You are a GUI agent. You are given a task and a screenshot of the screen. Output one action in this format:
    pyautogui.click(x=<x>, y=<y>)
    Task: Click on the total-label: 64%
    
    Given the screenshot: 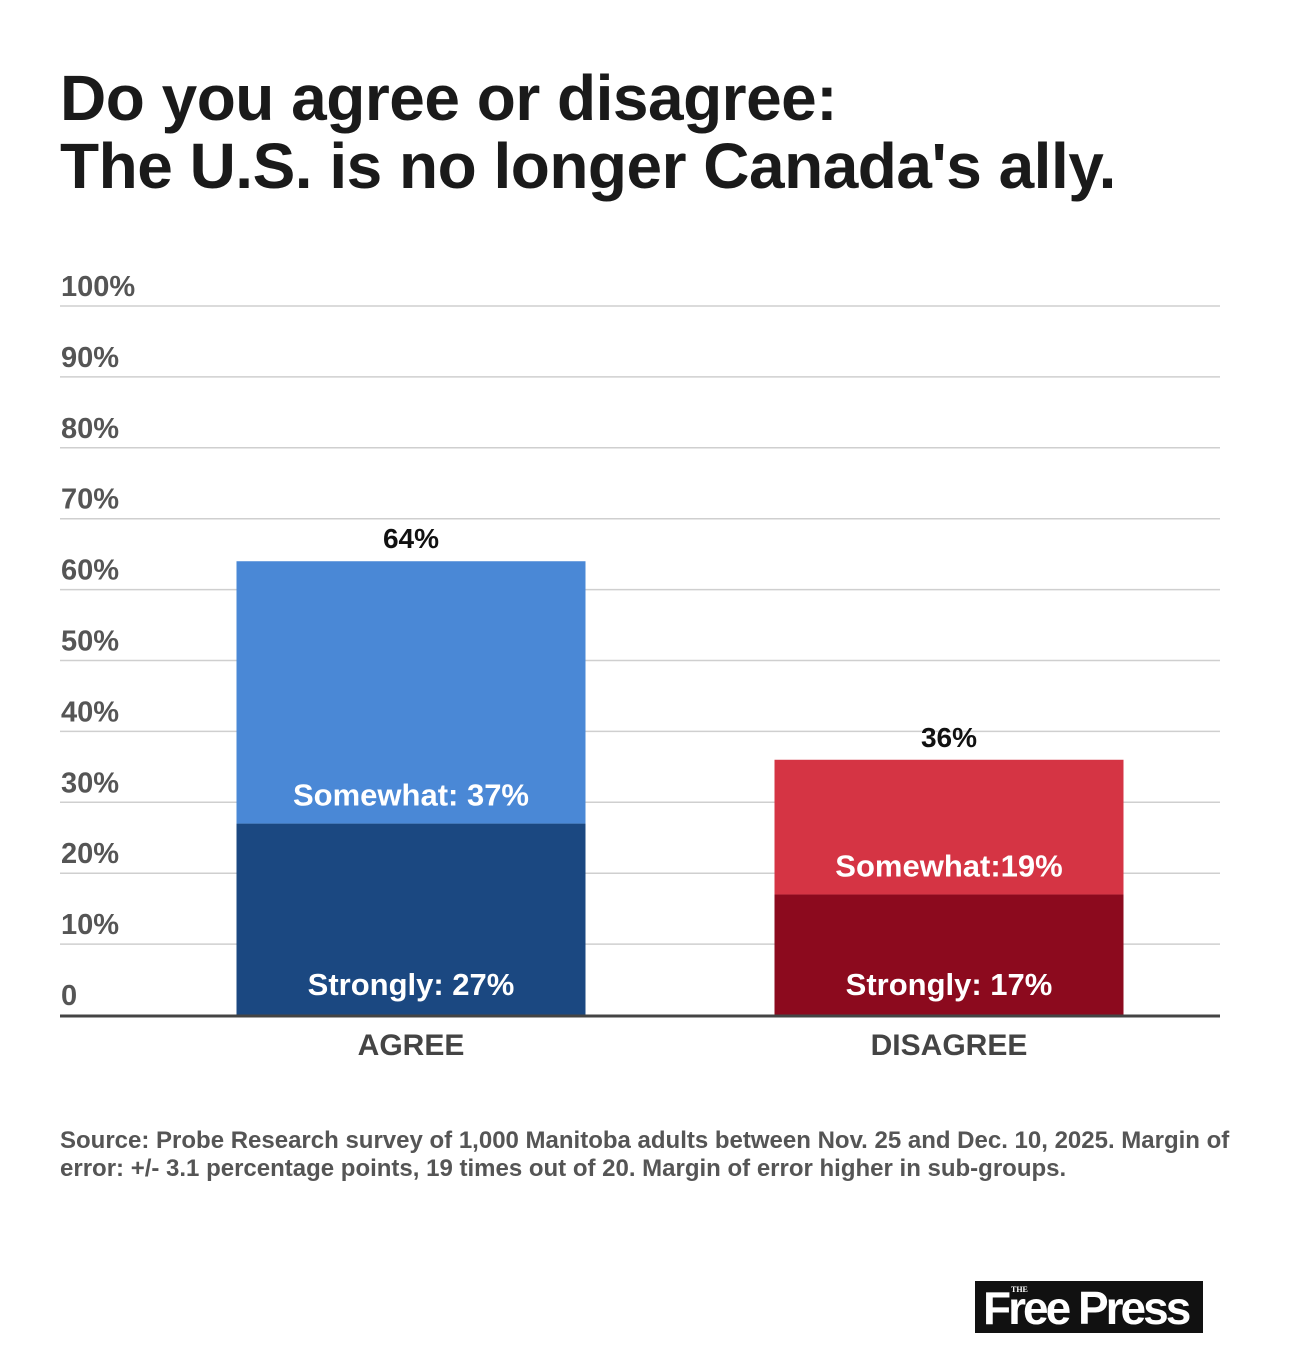 What is the action you would take?
    pyautogui.click(x=411, y=538)
    